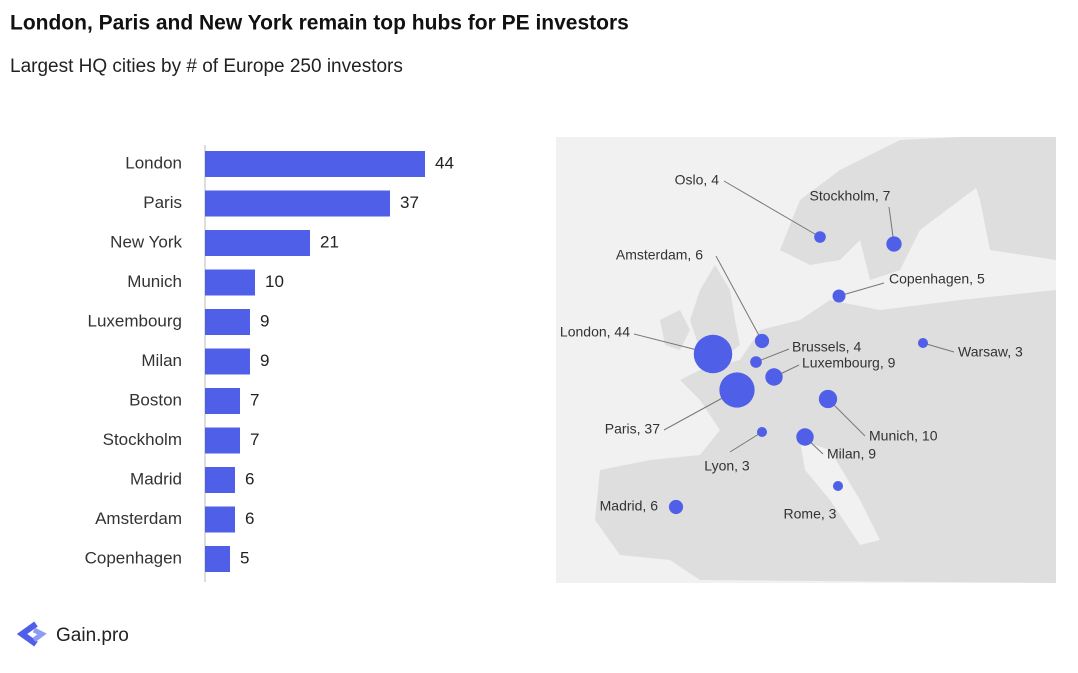  What do you see at coordinates (810, 514) in the screenshot?
I see `bubble-label: Rome, 3` at bounding box center [810, 514].